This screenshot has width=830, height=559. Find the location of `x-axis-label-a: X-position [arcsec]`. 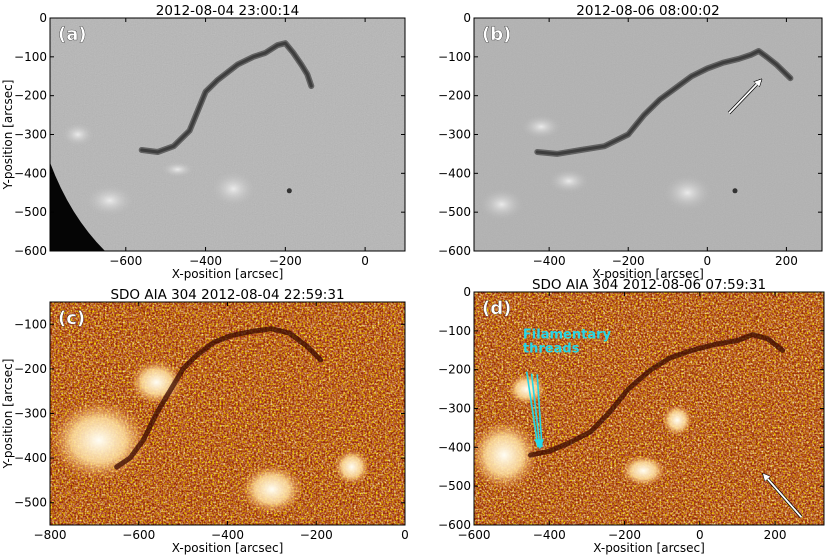

x-axis-label-a: X-position [arcsec] is located at coordinates (228, 274).